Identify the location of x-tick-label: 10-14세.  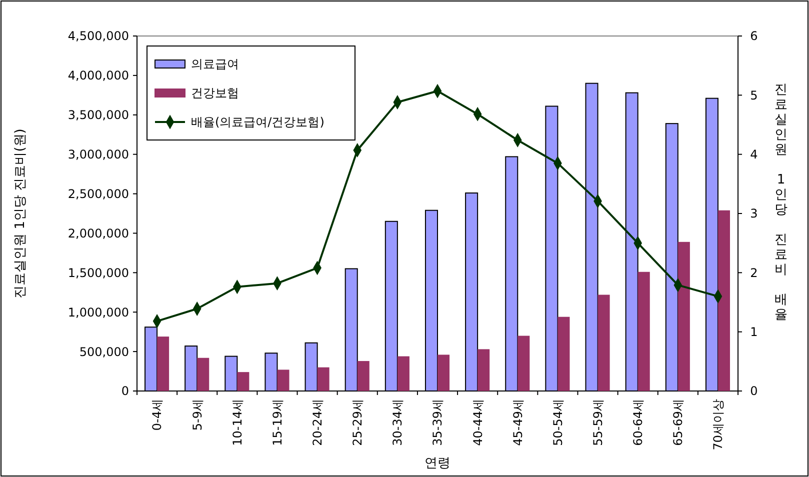
(237, 422).